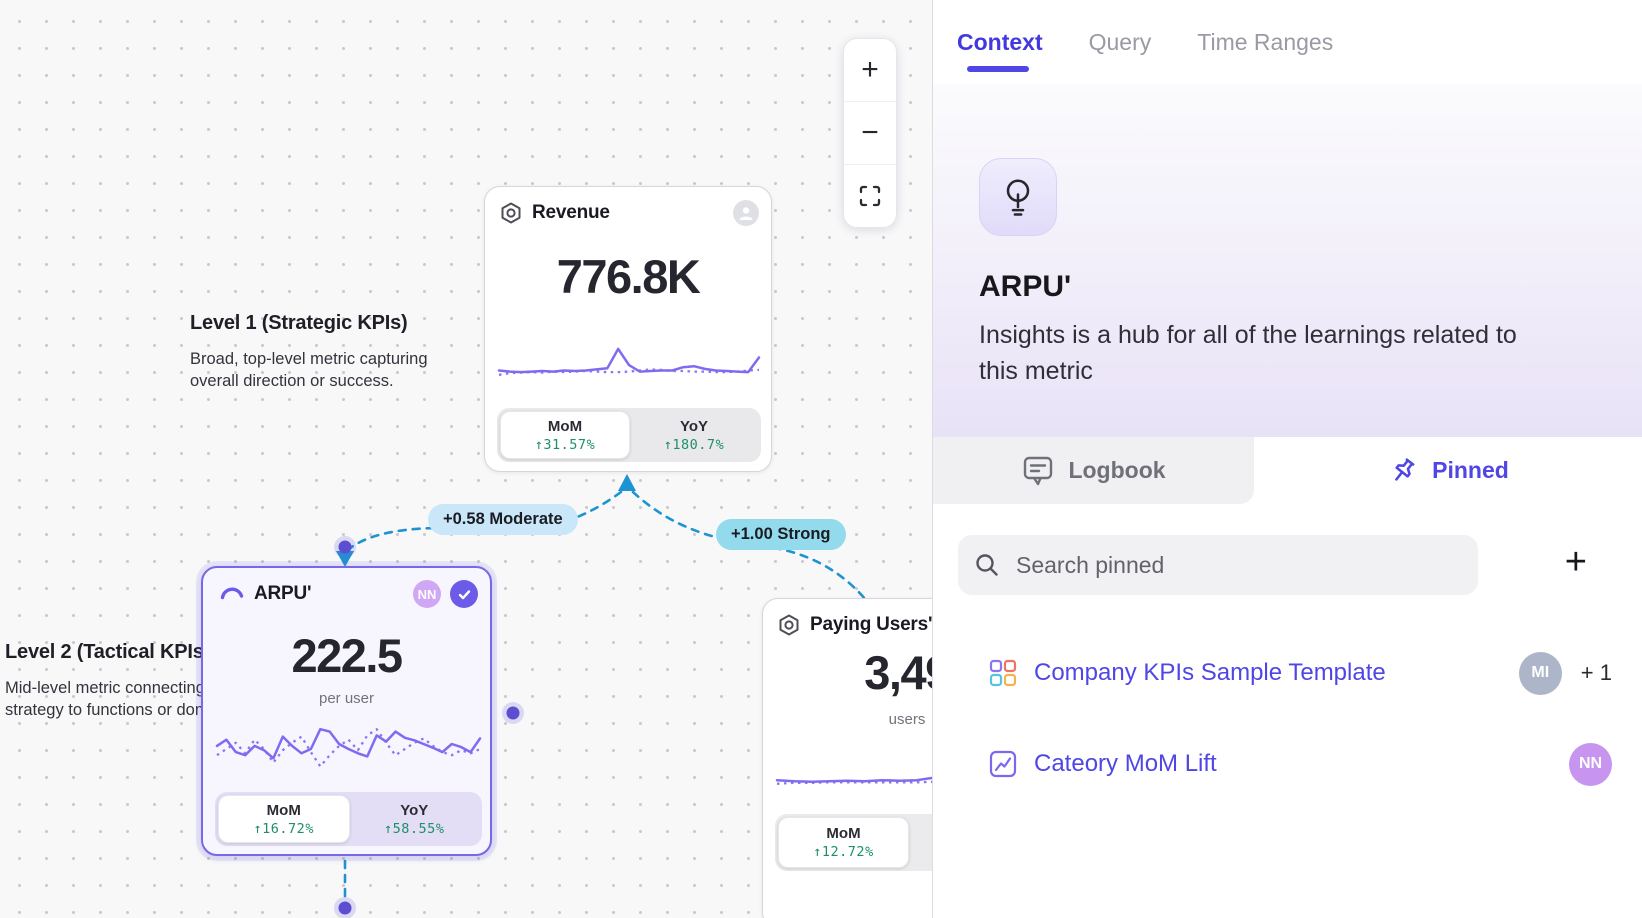 Image resolution: width=1642 pixels, height=918 pixels. Describe the element at coordinates (907, 719) in the screenshot. I see `paying-users-unit: users` at that location.